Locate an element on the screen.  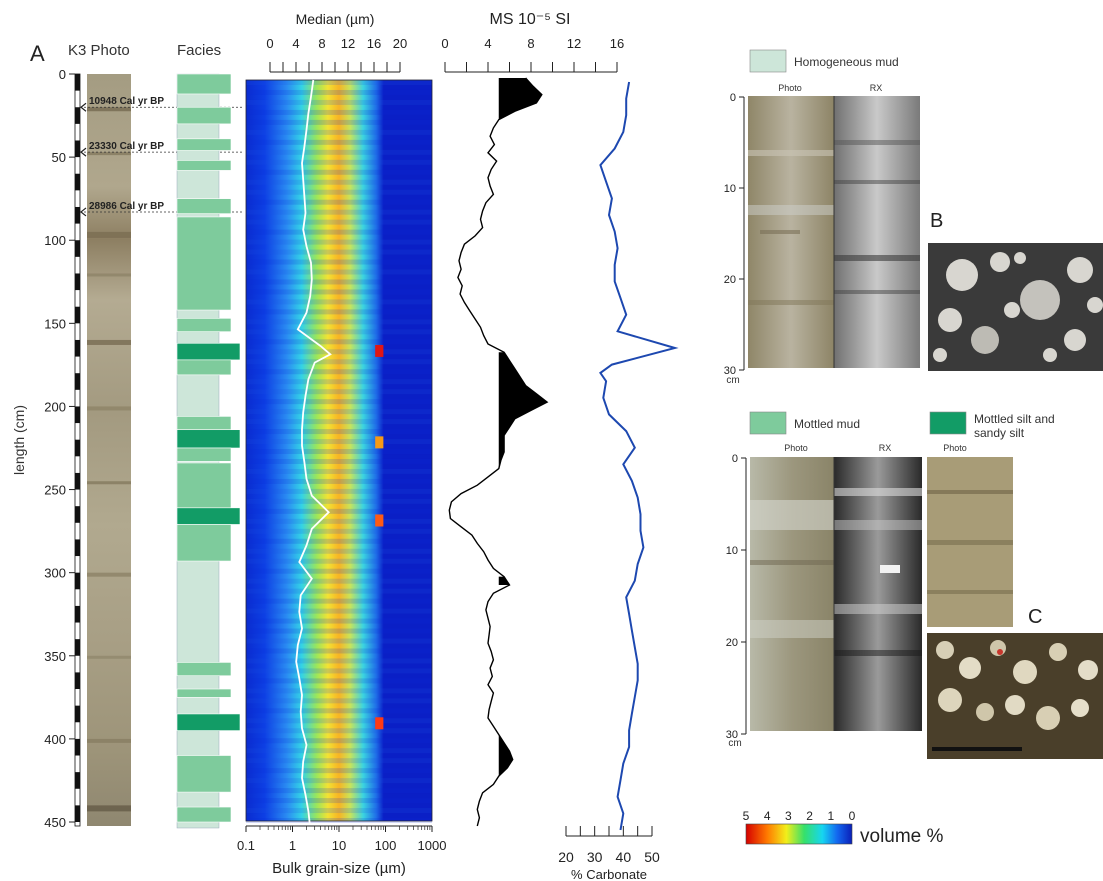
panel-c-rx-label: RX is located at coordinates (885, 448).